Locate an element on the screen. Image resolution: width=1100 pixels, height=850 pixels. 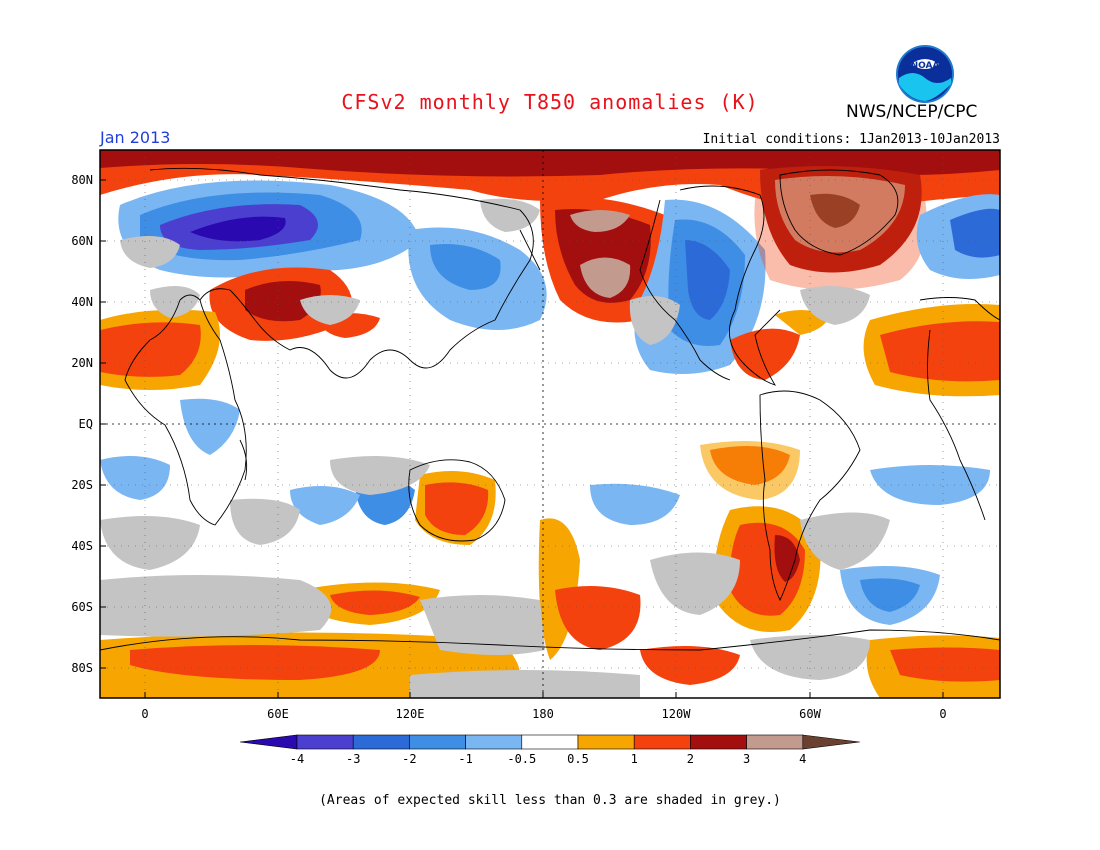
color-legend: -4 -3 -2 -1 -0.5 0.5 1 2 3 4 is located at coordinates (549, 750).